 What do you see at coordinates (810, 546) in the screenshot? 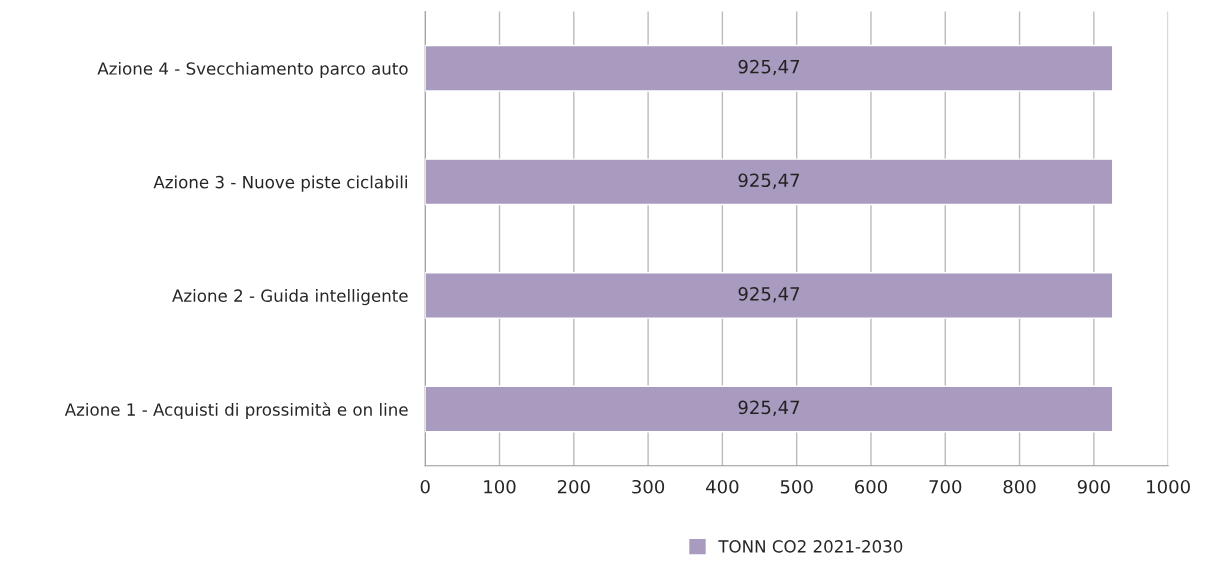
I see `legend-label: TONN CO2 2021-2030` at bounding box center [810, 546].